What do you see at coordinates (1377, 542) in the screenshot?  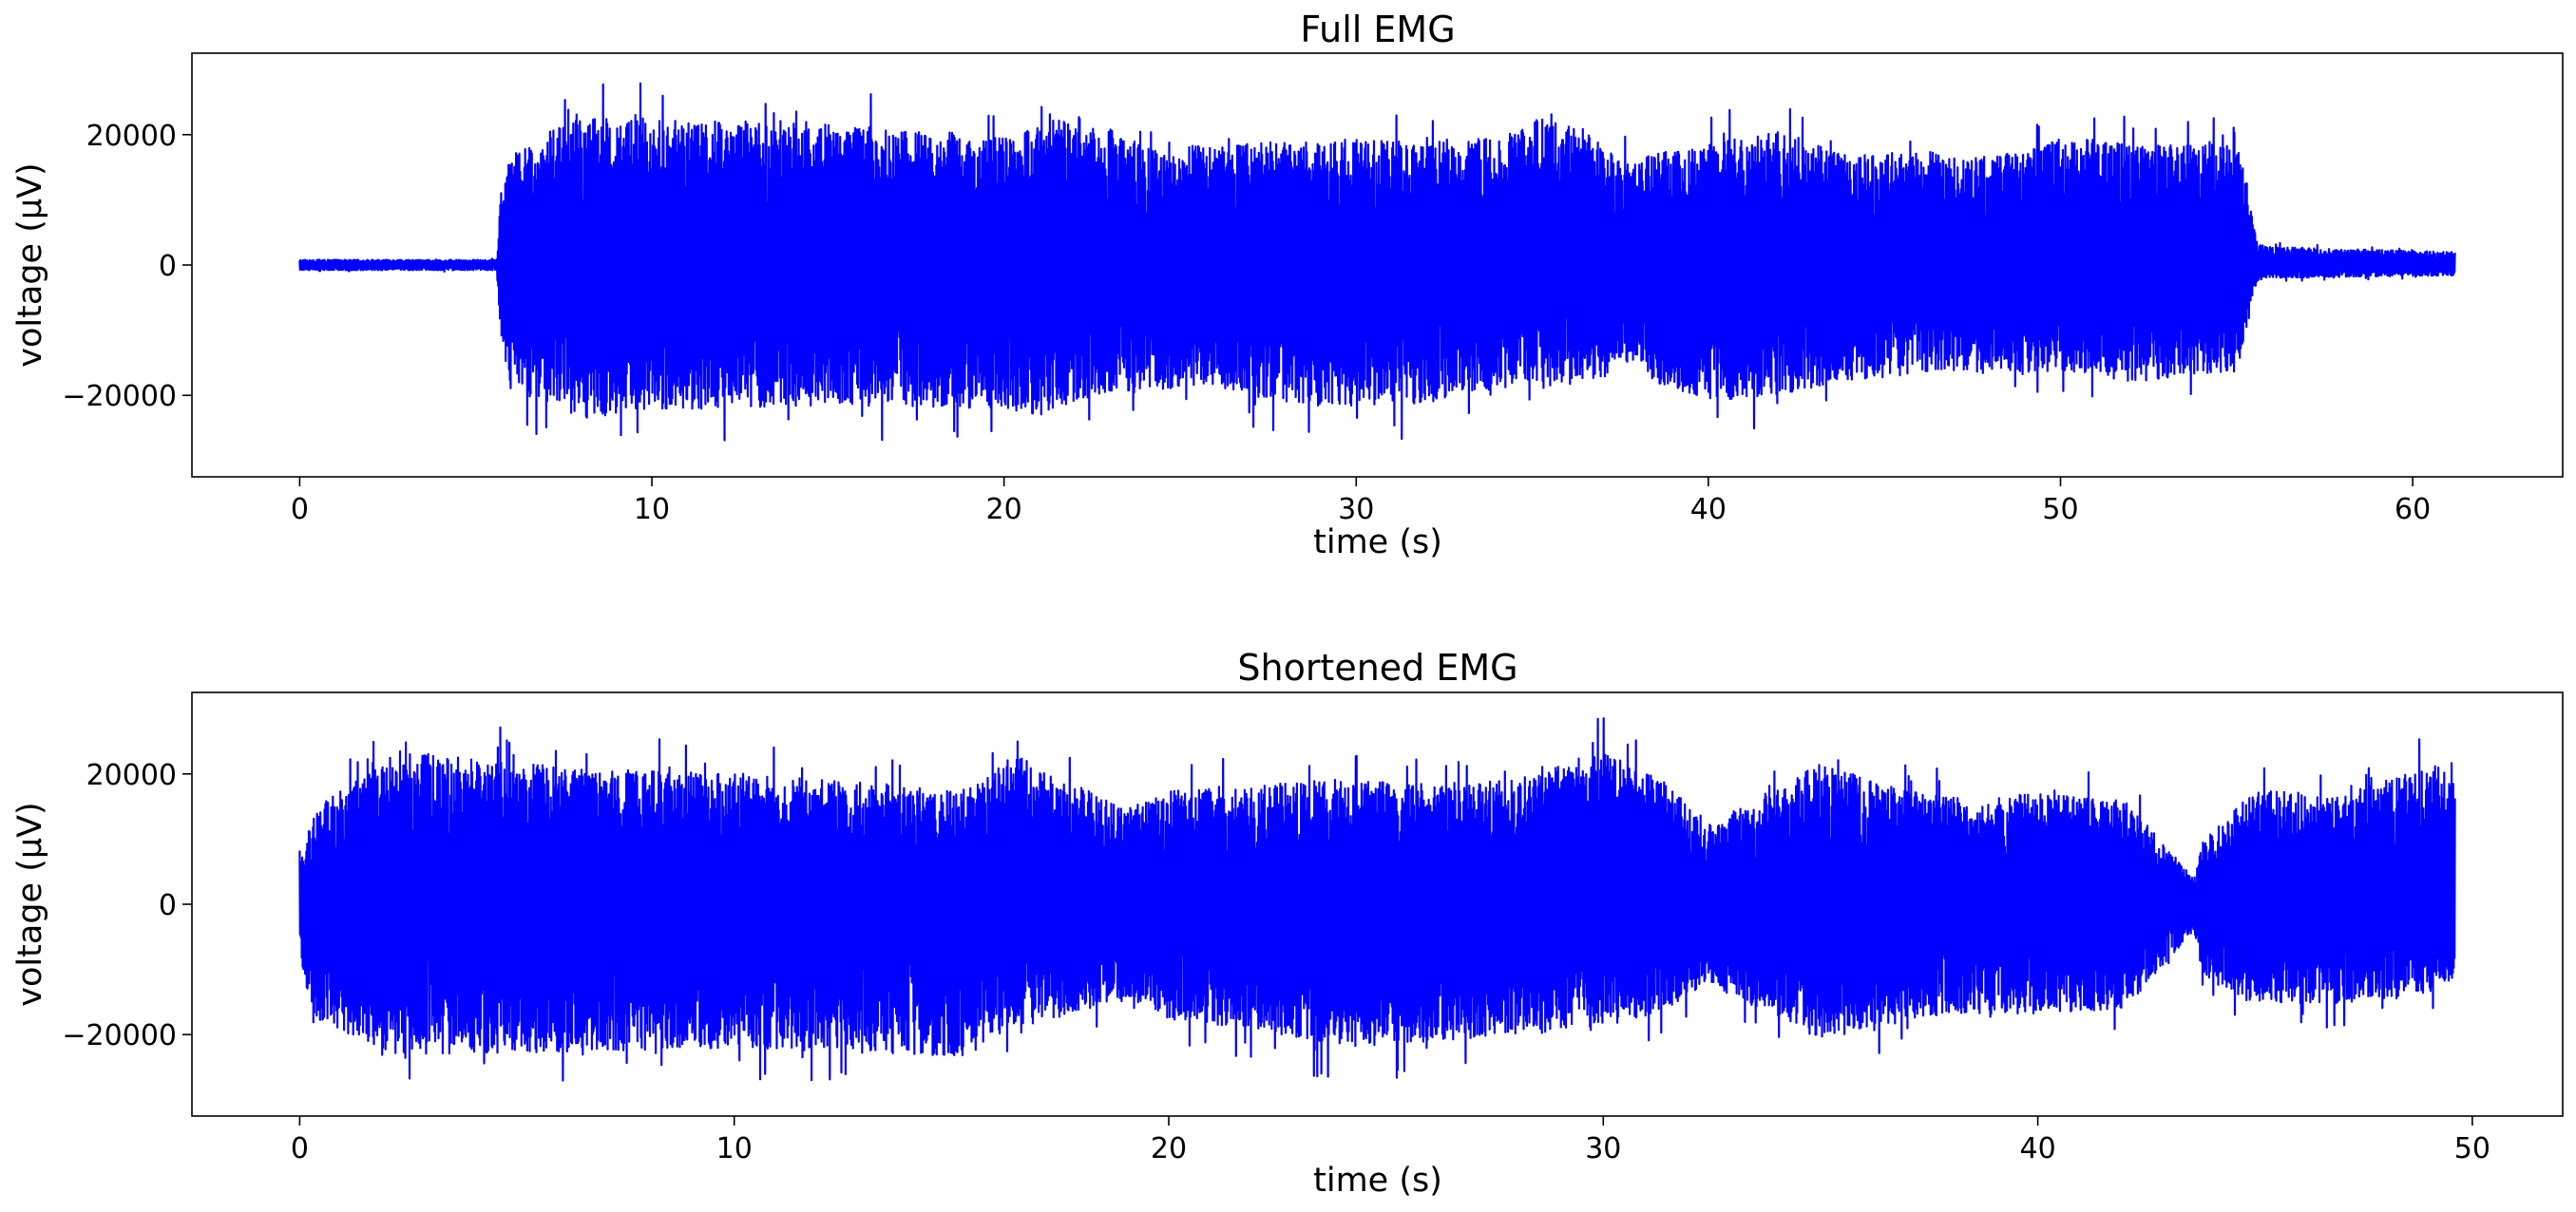 I see `full-emg-x-axis-label: time (s)` at bounding box center [1377, 542].